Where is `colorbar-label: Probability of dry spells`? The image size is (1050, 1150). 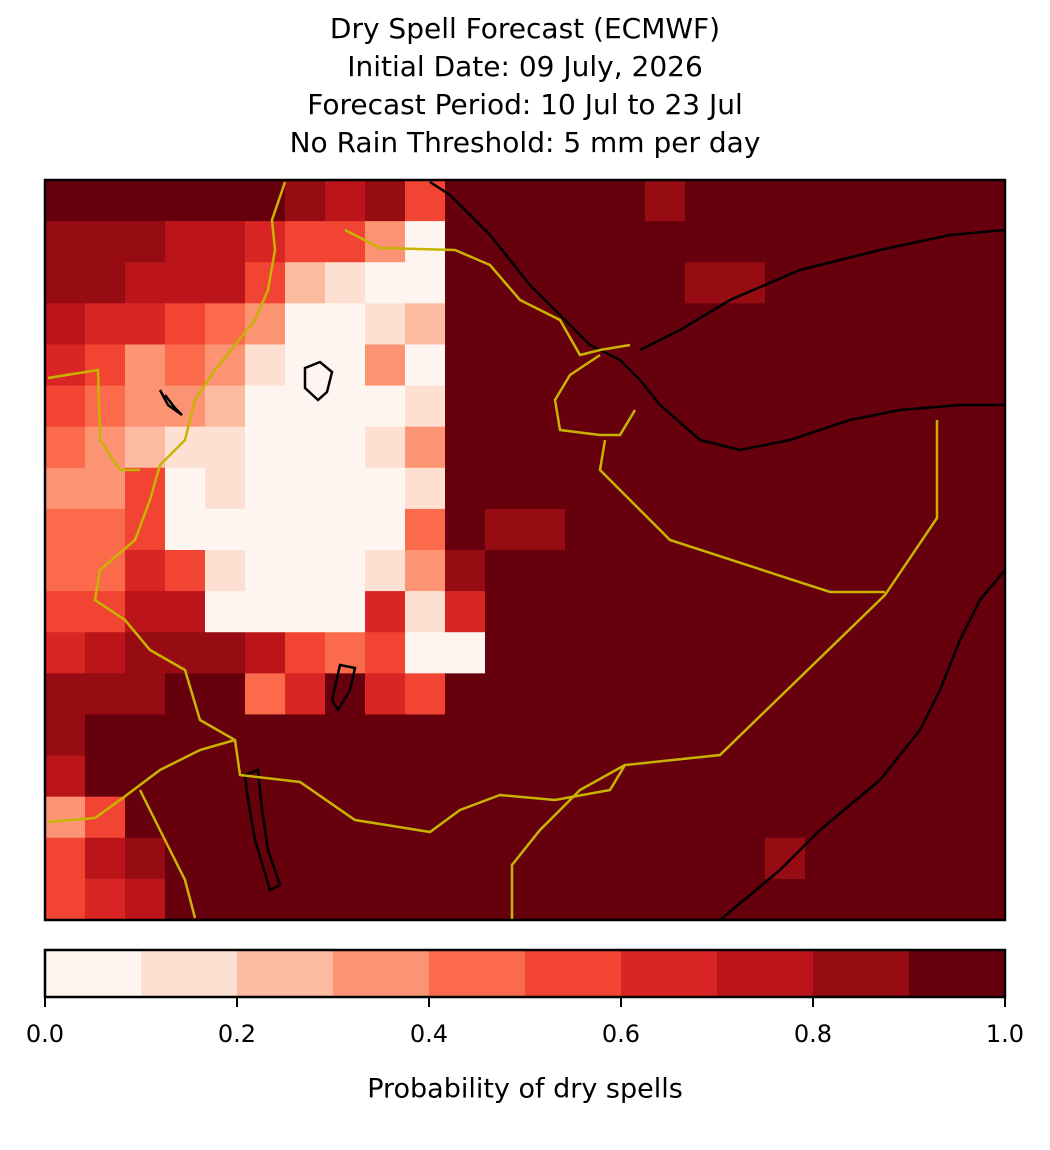
colorbar-label: Probability of dry spells is located at coordinates (525, 1089).